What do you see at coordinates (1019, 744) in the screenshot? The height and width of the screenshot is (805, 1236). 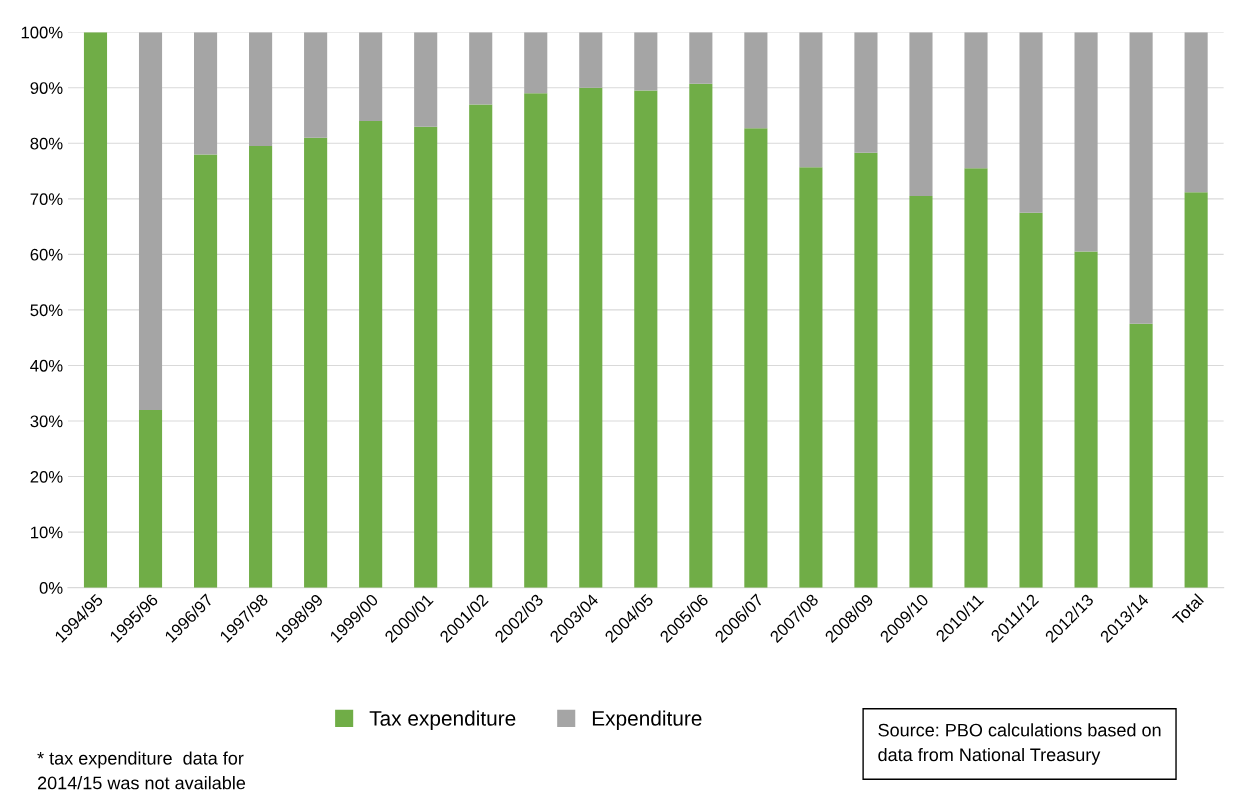 I see `source-note: Source: PBO calculations based on data from National Treasury` at bounding box center [1019, 744].